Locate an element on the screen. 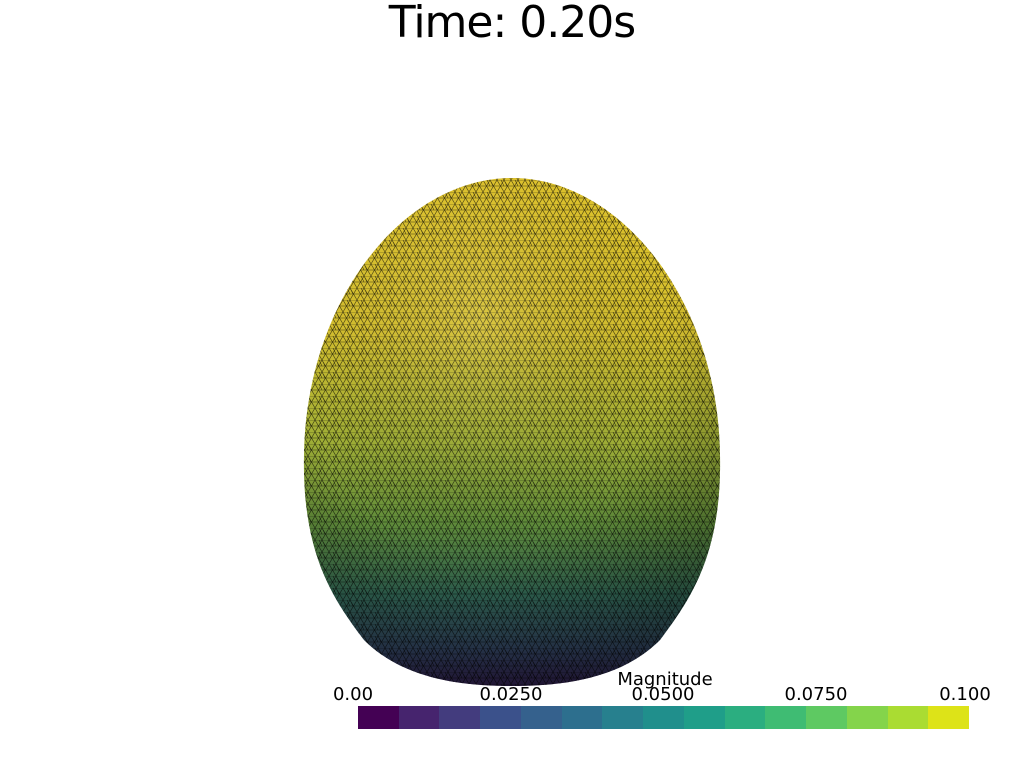 Image resolution: width=1024 pixels, height=768 pixels. time-title: Time: 0.20s is located at coordinates (512, 24).